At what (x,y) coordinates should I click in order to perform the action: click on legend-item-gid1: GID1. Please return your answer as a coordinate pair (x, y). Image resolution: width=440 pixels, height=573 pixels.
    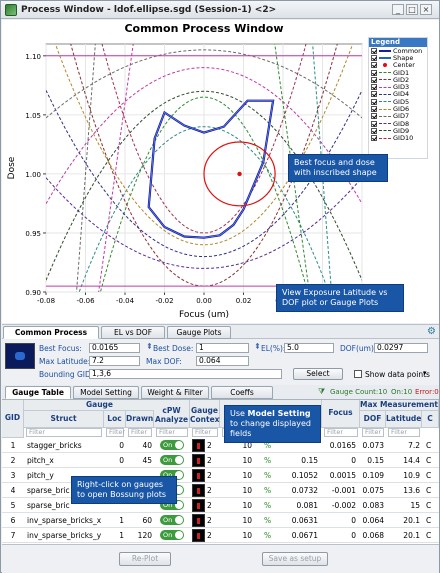
    Looking at the image, I should click on (398, 73).